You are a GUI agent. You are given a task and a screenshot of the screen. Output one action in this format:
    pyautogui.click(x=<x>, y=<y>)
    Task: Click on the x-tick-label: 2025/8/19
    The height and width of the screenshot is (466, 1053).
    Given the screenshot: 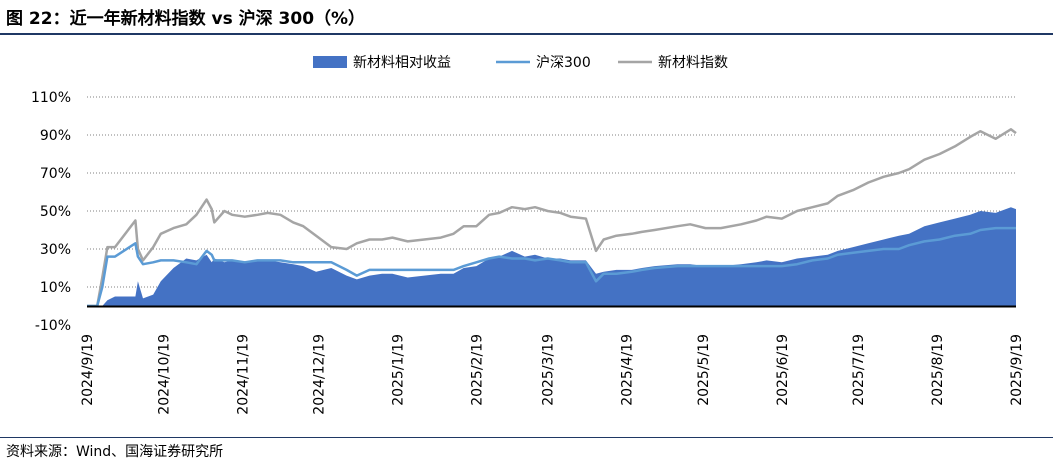 What is the action you would take?
    pyautogui.click(x=938, y=370)
    